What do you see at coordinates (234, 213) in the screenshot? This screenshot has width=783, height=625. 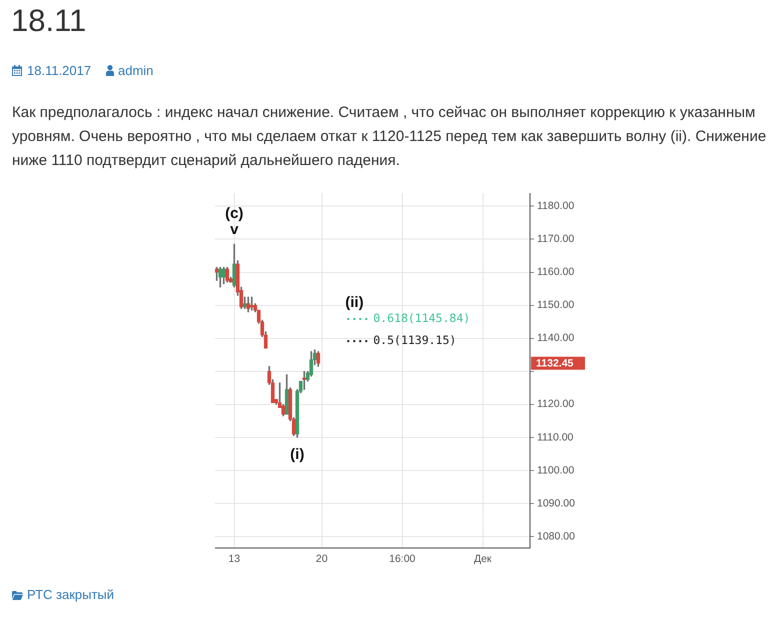 I see `annotation: (c)` at bounding box center [234, 213].